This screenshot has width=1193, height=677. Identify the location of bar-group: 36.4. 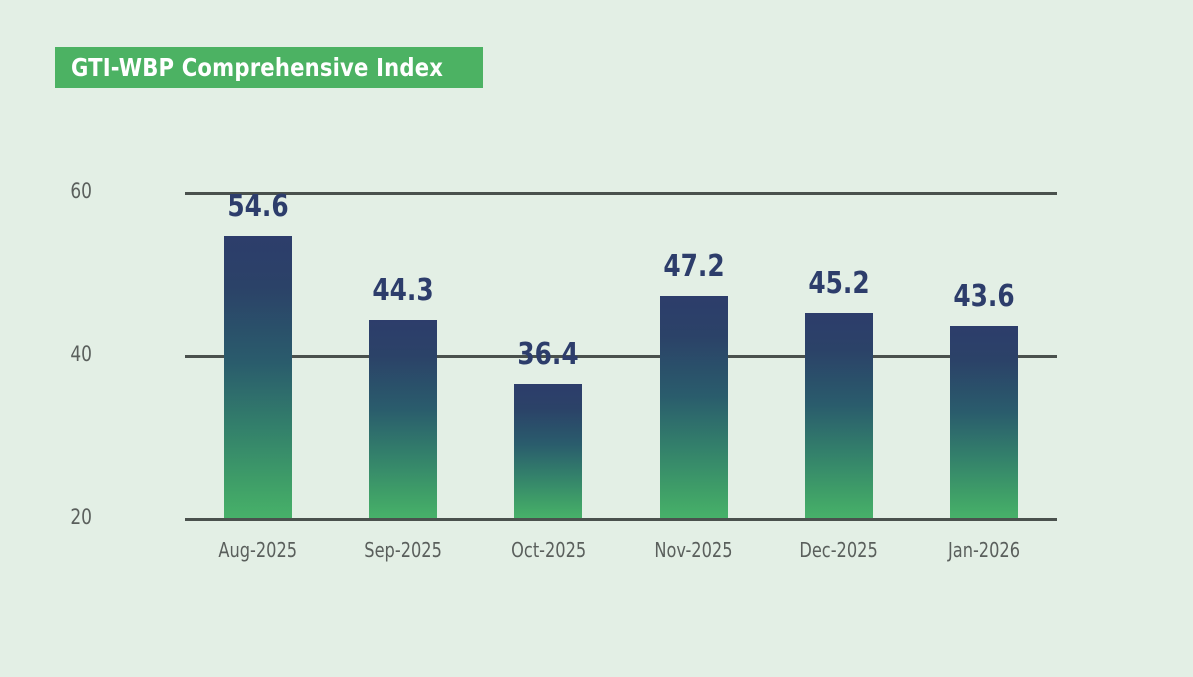
(548, 355).